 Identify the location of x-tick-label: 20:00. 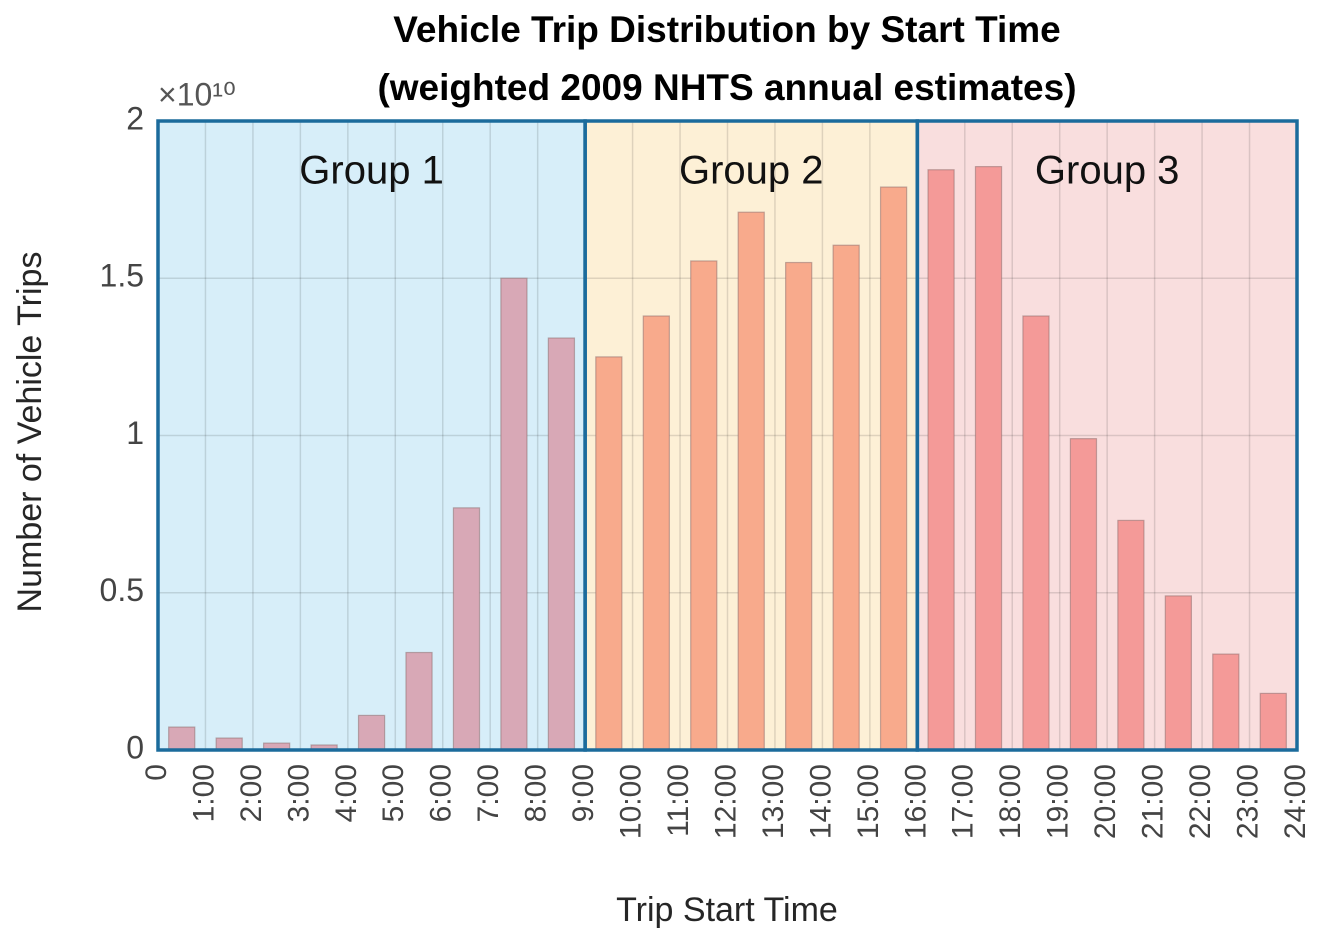
(1105, 801).